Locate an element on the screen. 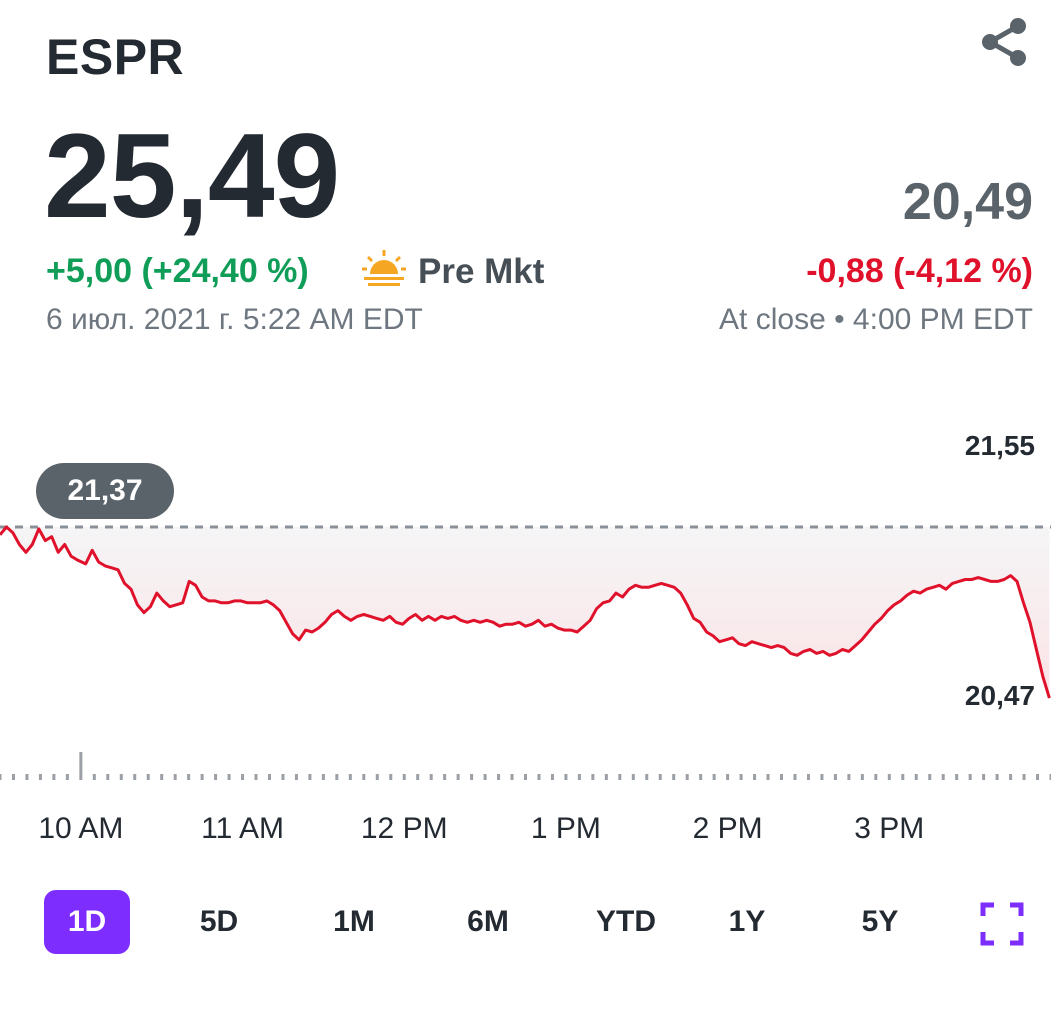 The width and height of the screenshot is (1051, 1012). x-axis-label: 2 PM is located at coordinates (727, 828).